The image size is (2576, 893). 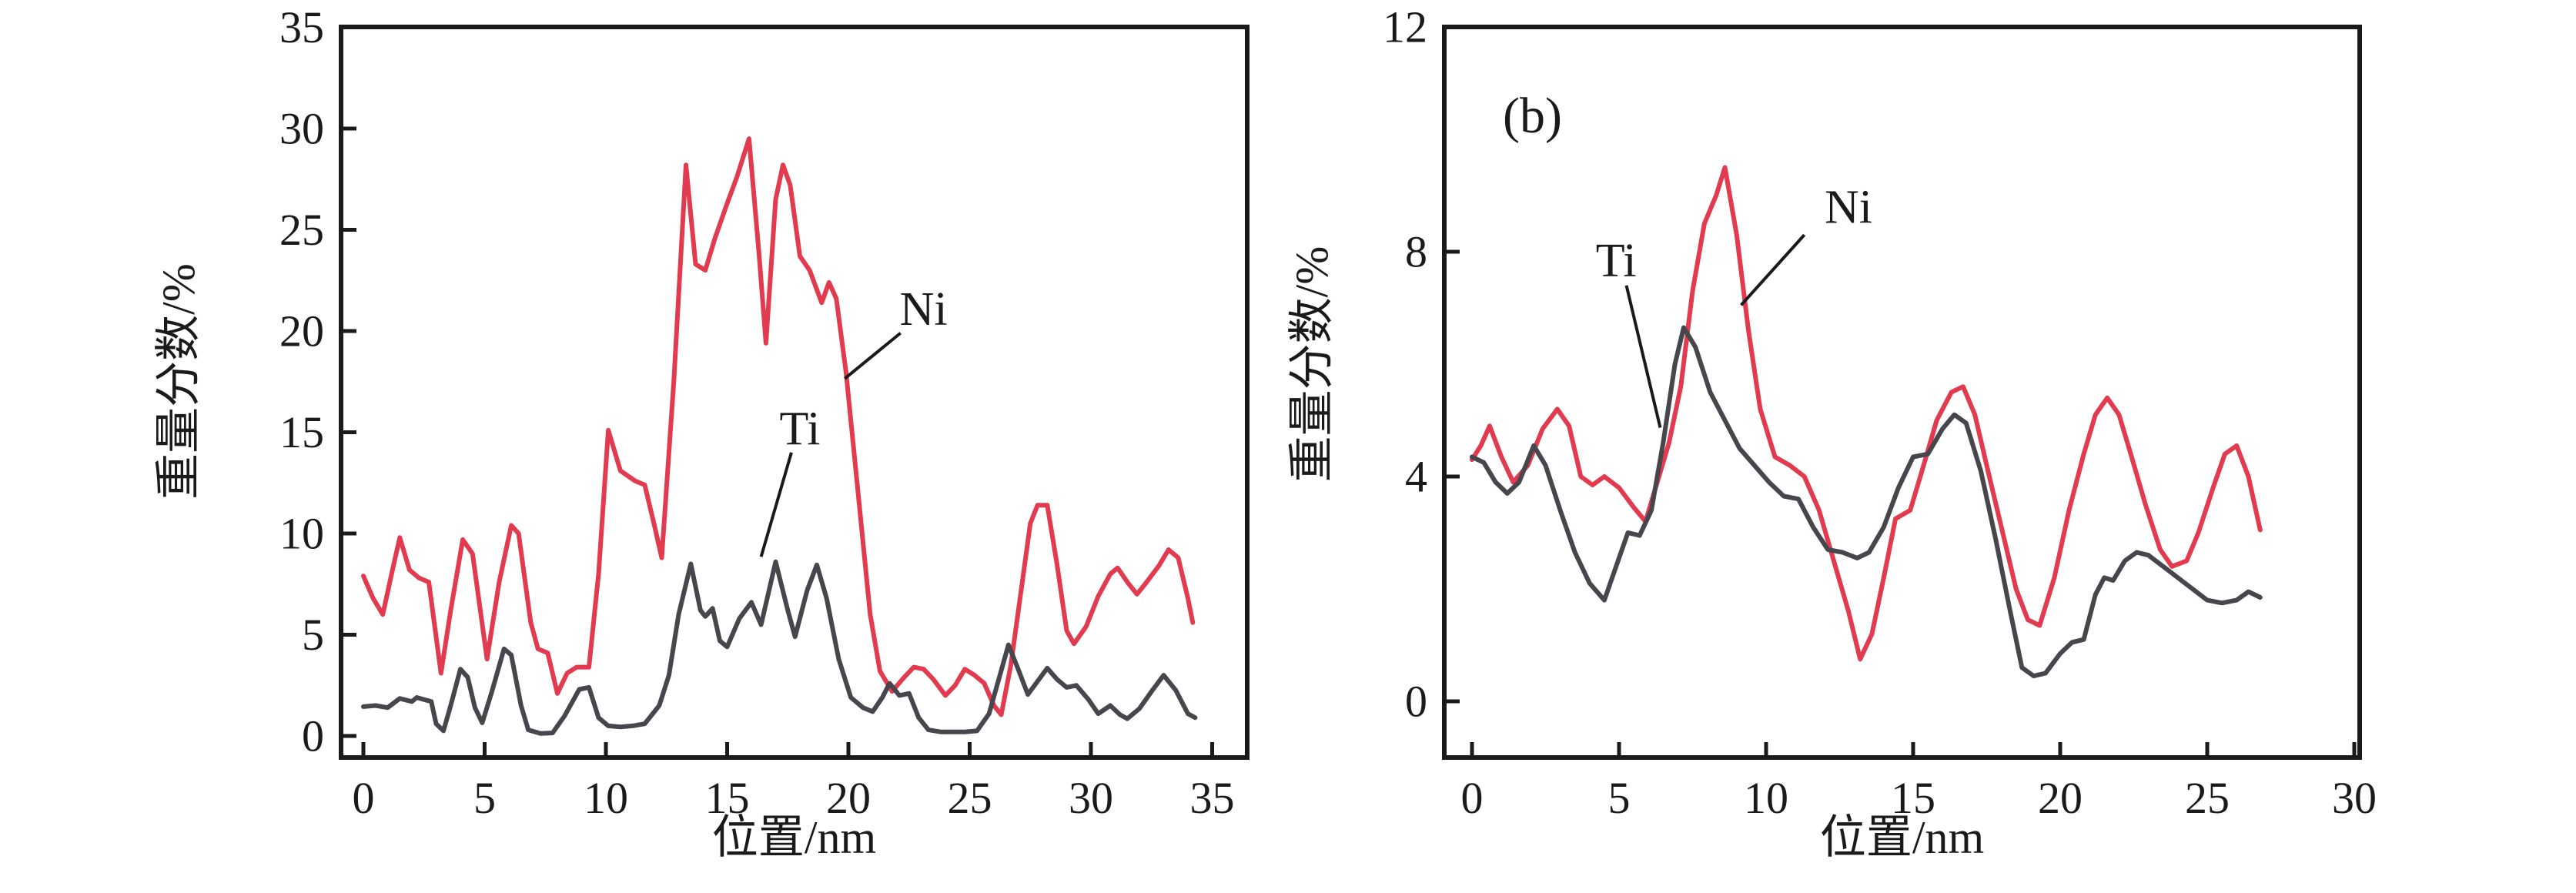 What do you see at coordinates (1213, 798) in the screenshot?
I see `x-tick-label: 35` at bounding box center [1213, 798].